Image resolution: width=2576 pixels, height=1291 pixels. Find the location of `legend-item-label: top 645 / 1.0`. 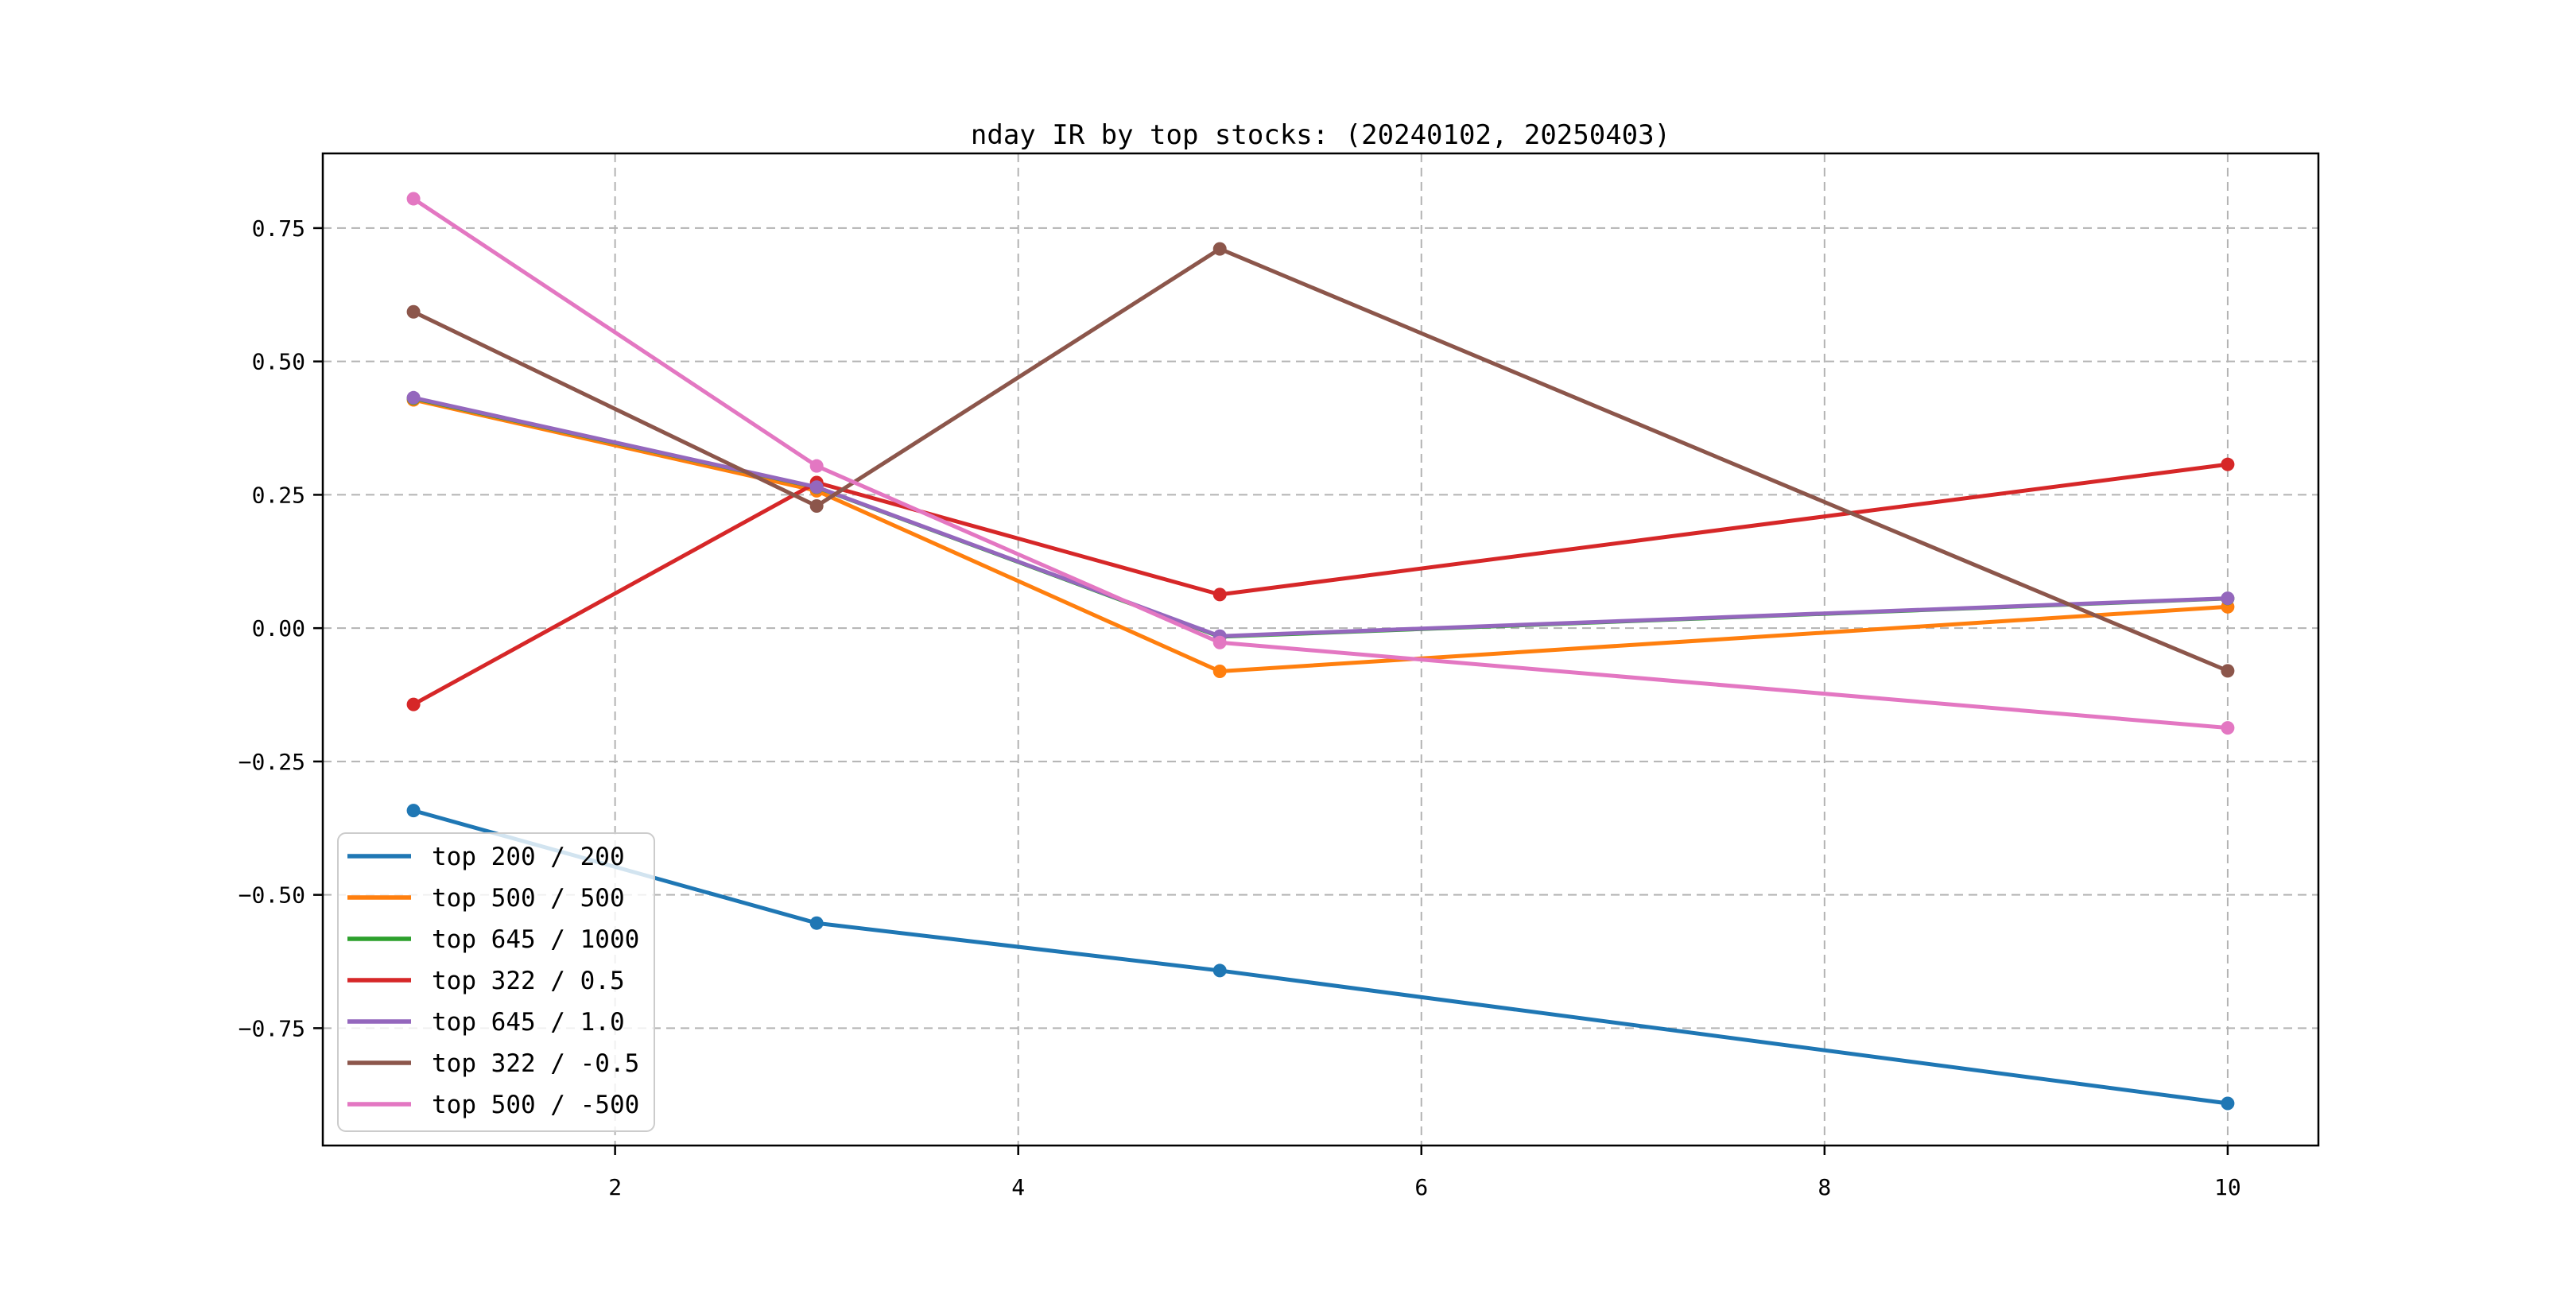

legend-item-label: top 645 / 1.0 is located at coordinates (528, 1023).